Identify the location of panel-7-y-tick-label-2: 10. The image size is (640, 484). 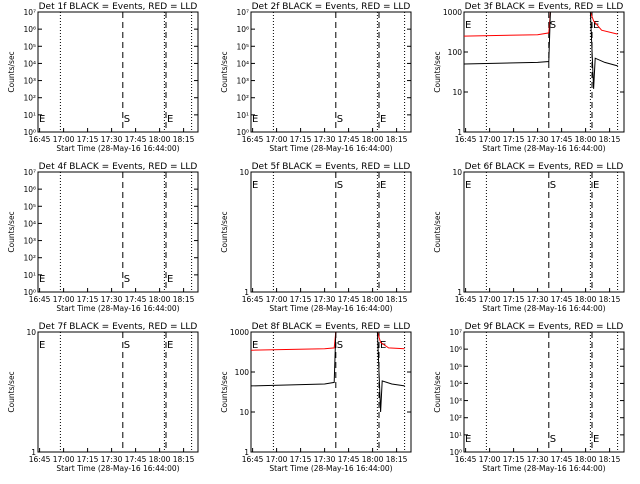
(31, 332).